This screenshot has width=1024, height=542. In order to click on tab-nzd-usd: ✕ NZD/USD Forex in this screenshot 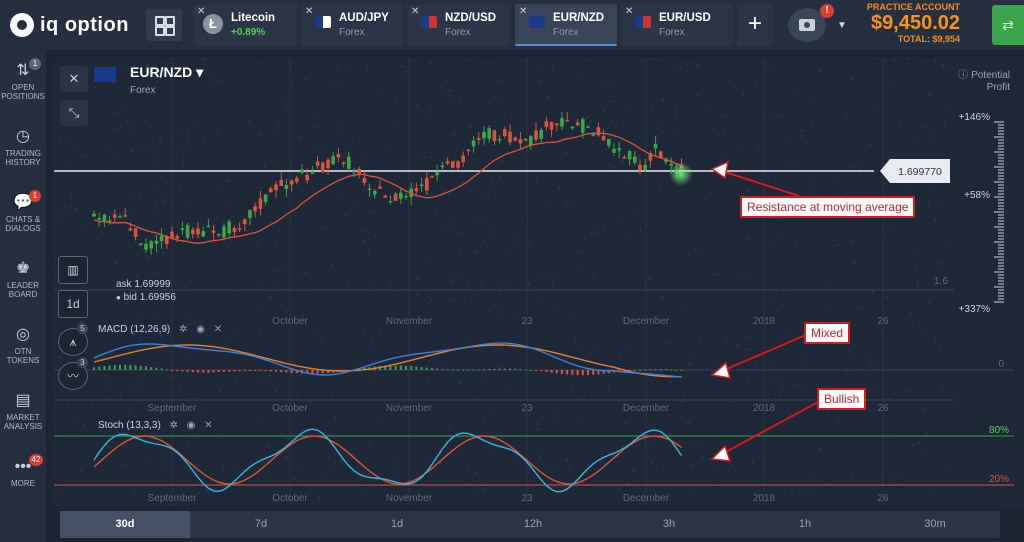, I will do `click(459, 25)`.